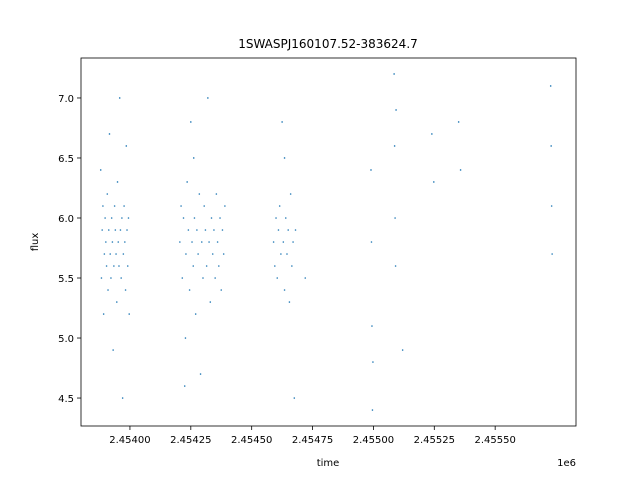  What do you see at coordinates (190, 440) in the screenshot?
I see `x-tick-label: 2.45425` at bounding box center [190, 440].